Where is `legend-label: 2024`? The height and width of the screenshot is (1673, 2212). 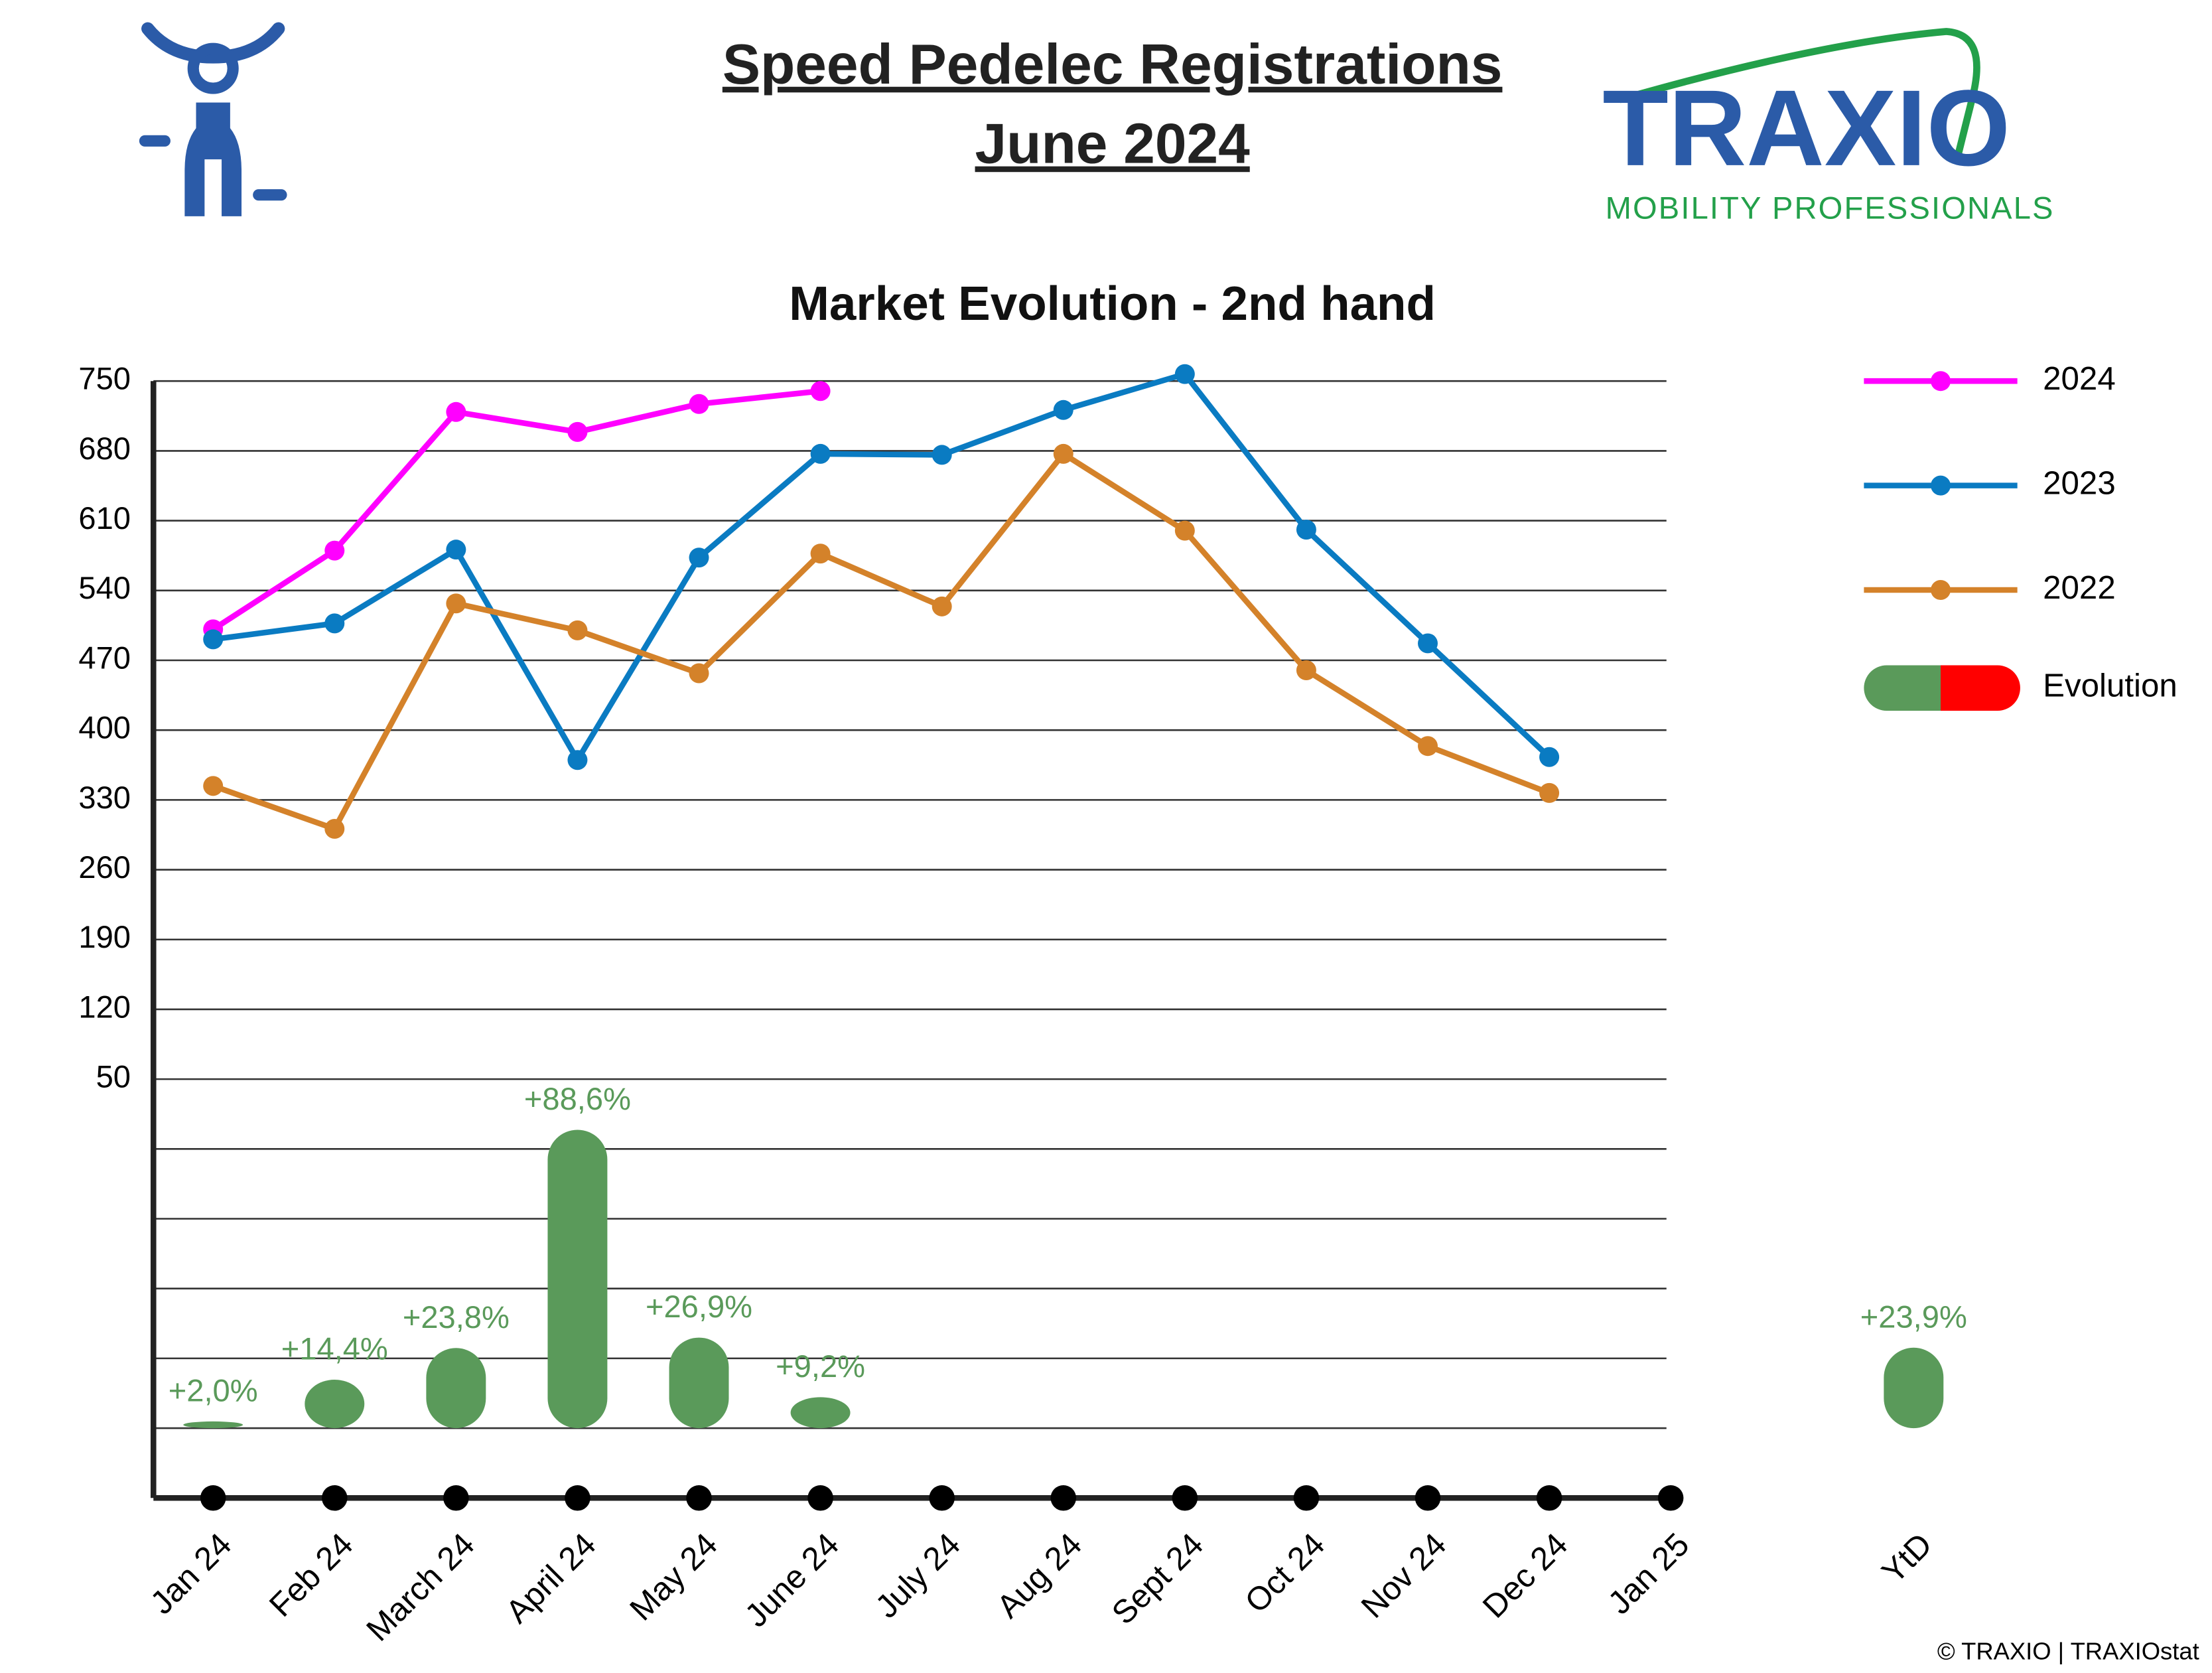 legend-label: 2024 is located at coordinates (2079, 378).